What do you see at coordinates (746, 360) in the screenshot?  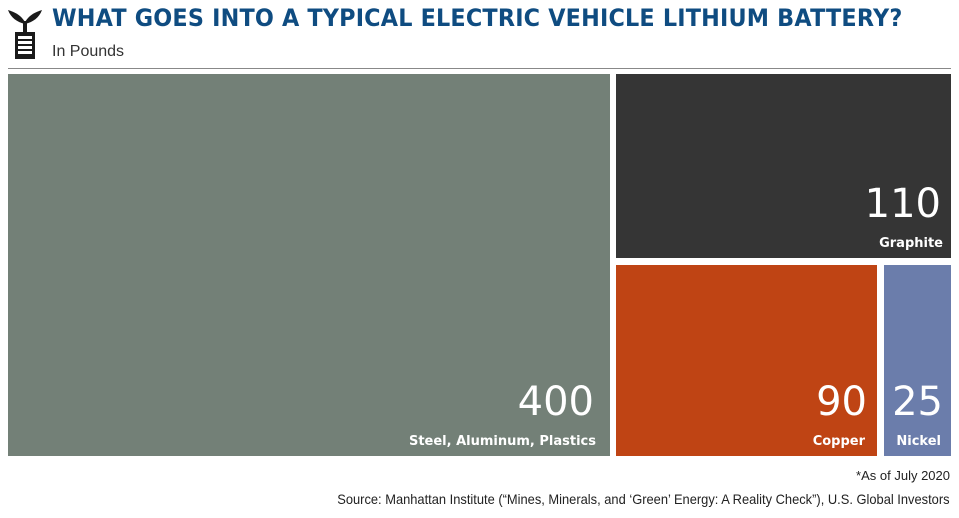 I see `treemap-block-copper: 90 Copper` at bounding box center [746, 360].